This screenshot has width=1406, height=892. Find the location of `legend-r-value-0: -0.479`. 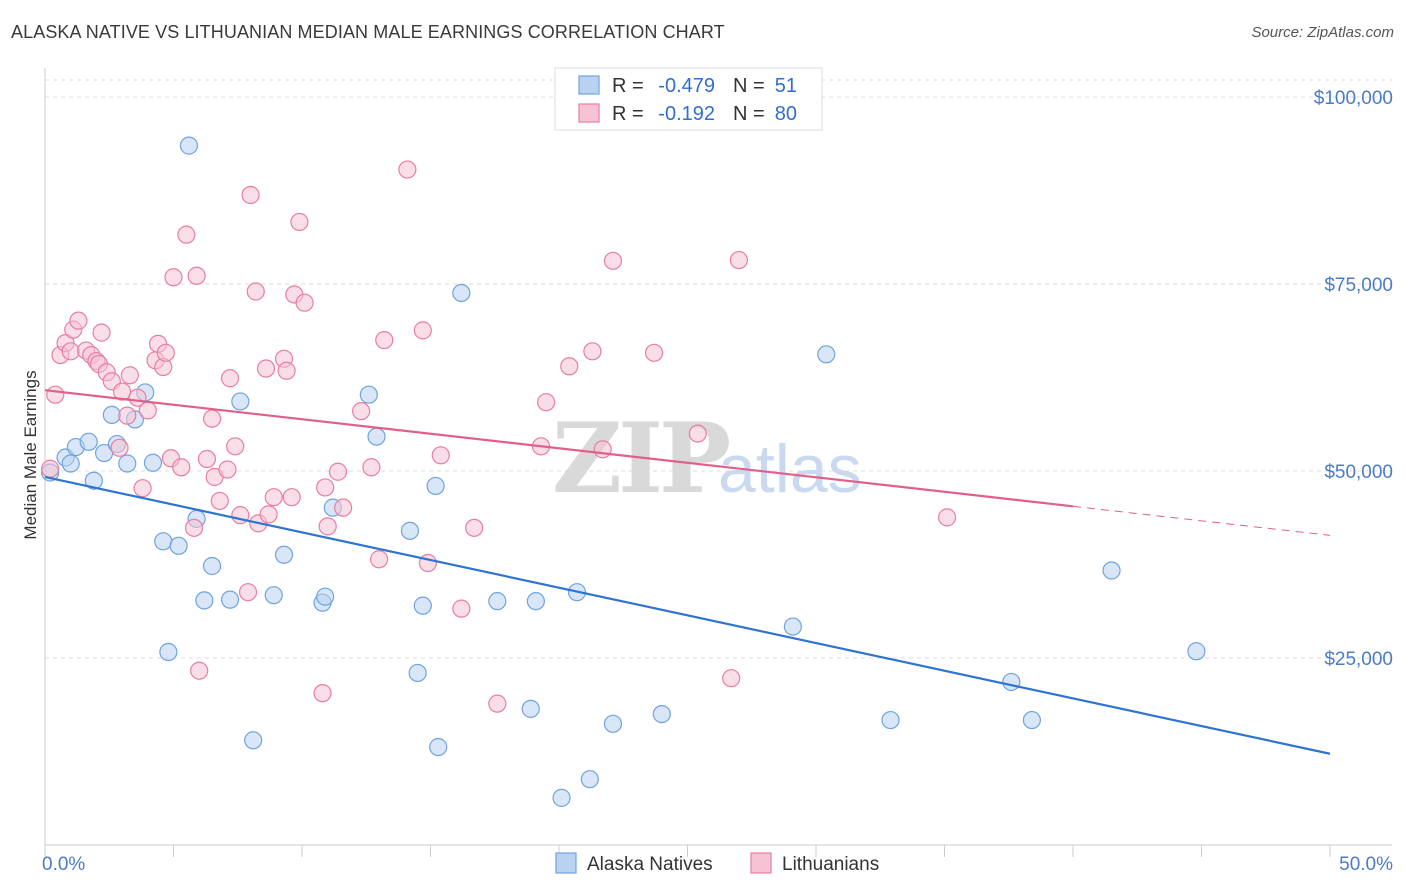

legend-r-value-0: -0.479 is located at coordinates (686, 86).